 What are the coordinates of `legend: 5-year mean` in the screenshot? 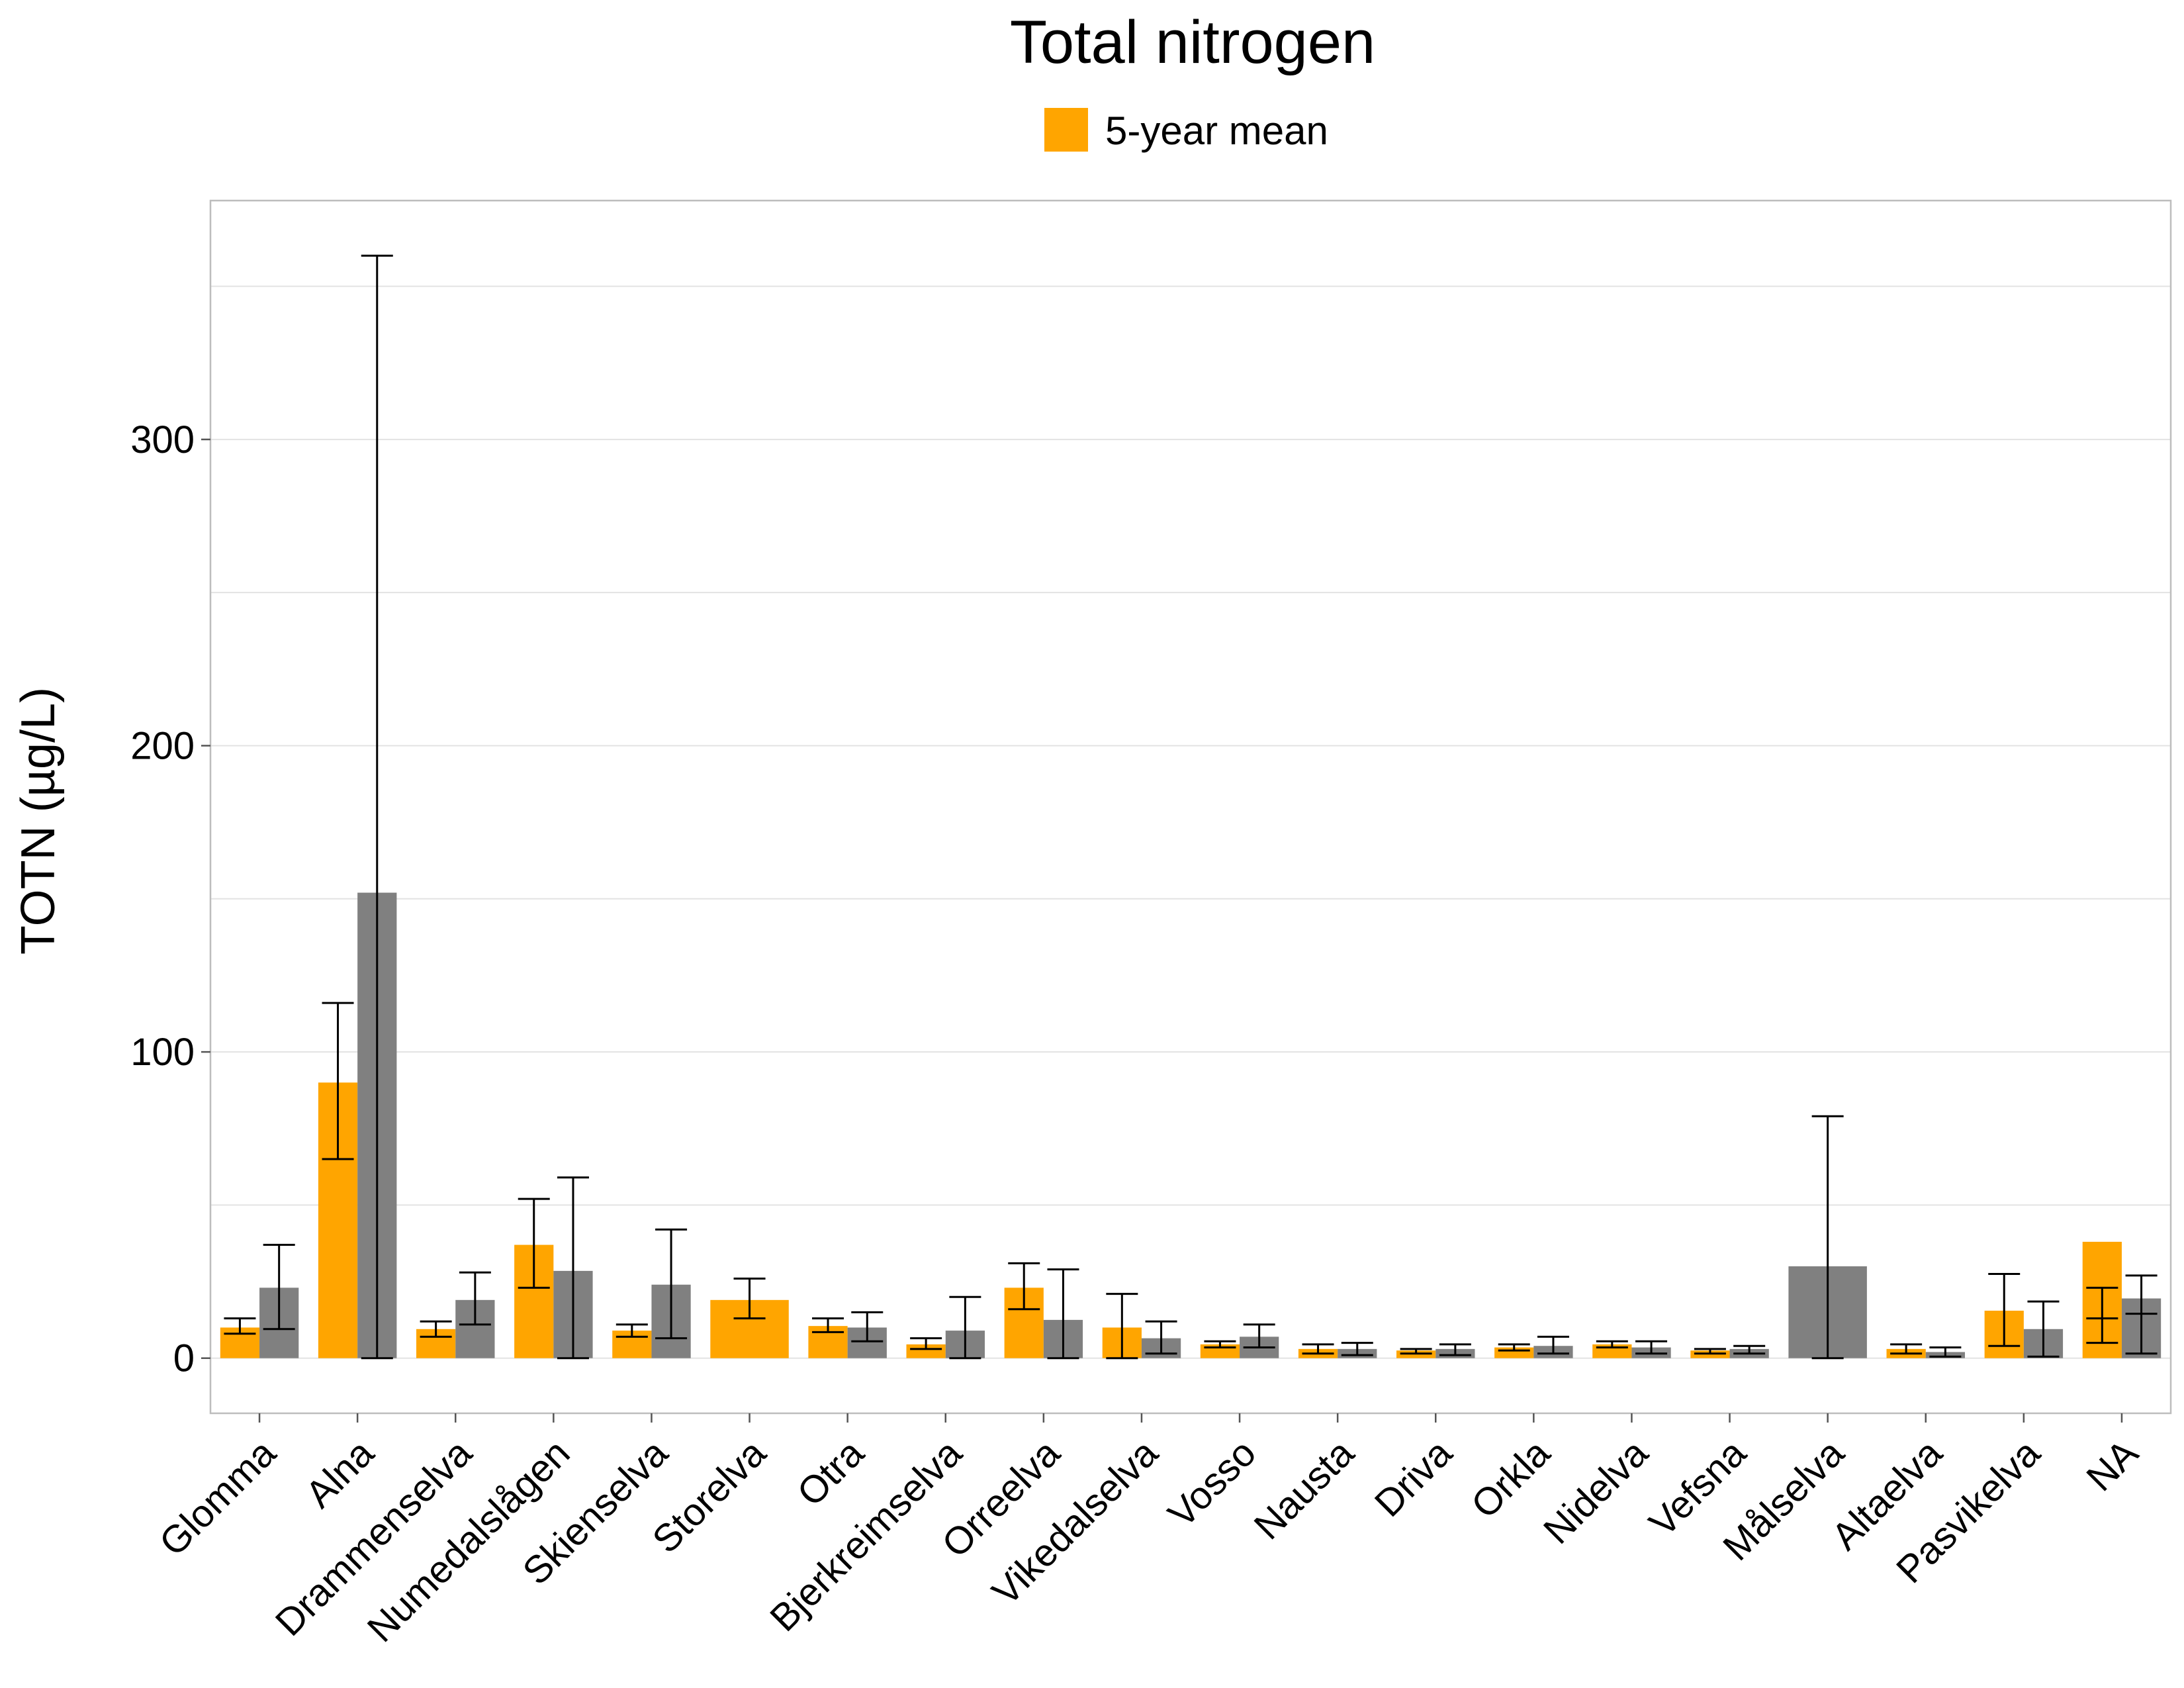 It's located at (1186, 130).